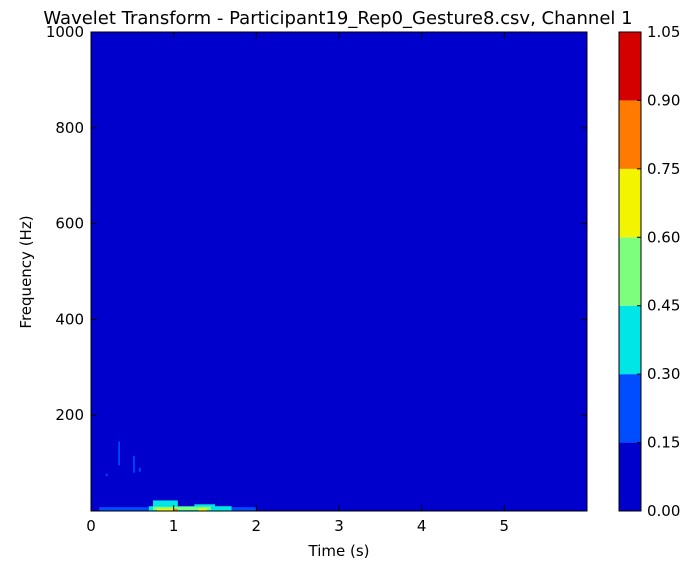 The image size is (694, 570). What do you see at coordinates (26, 271) in the screenshot?
I see `y-axis-label: Frequency (Hz)` at bounding box center [26, 271].